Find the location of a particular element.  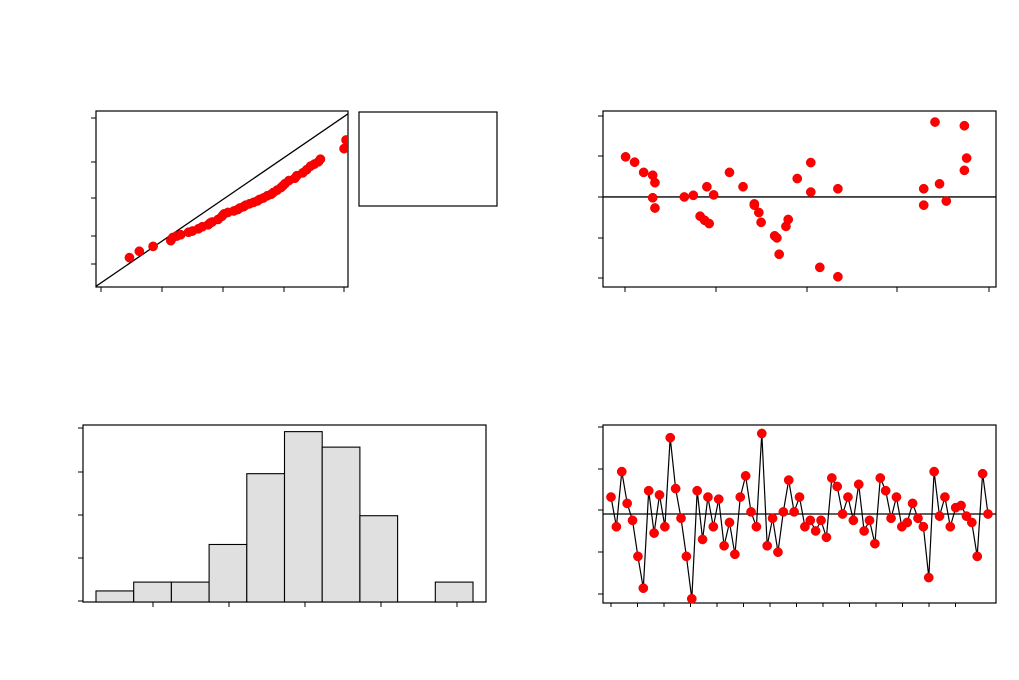

plot-frame is located at coordinates (222, 199).